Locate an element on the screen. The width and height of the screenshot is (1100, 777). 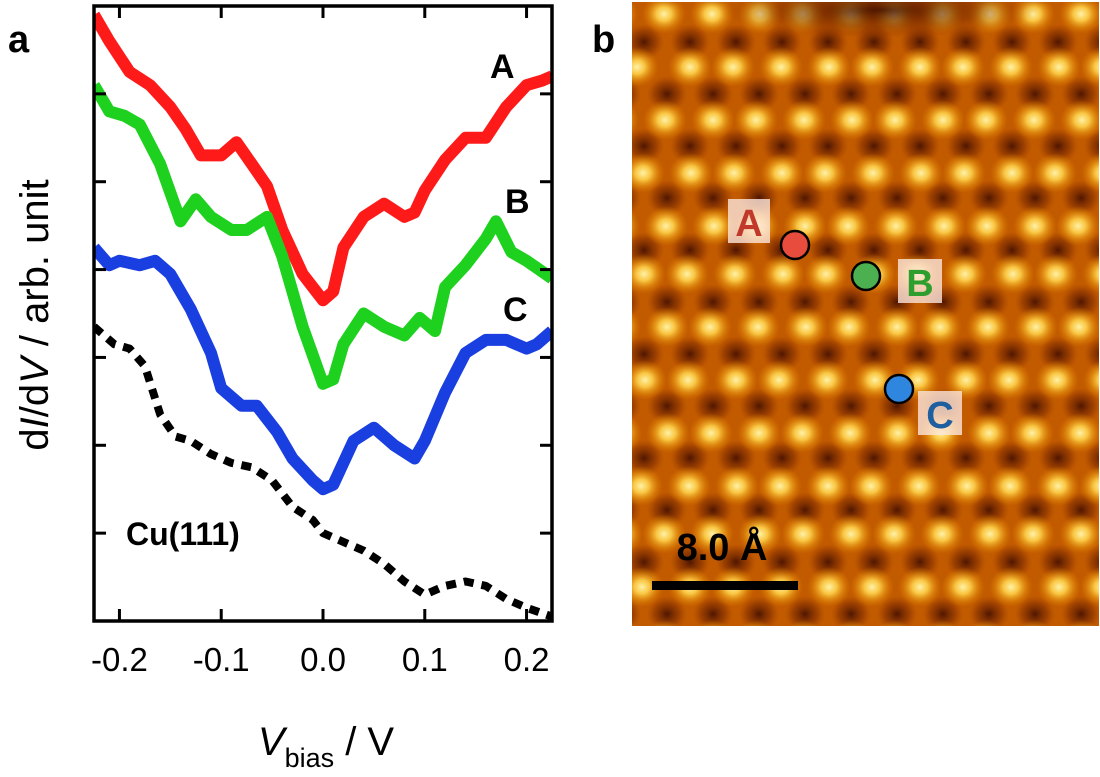
y-axis-title-part-dv: /d is located at coordinates (35, 400).